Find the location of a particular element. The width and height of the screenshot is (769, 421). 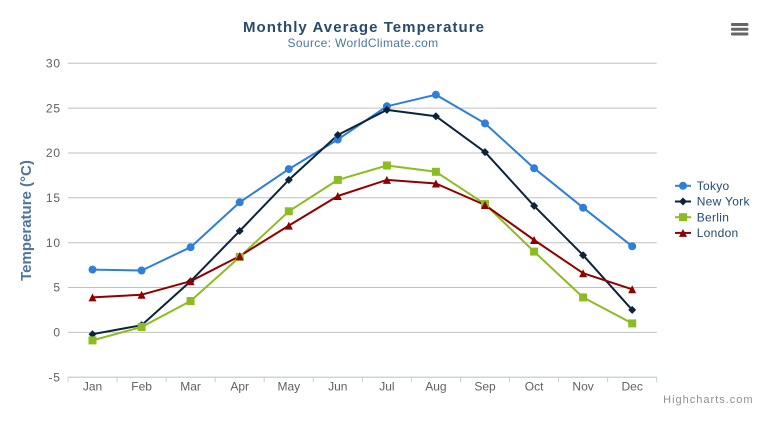

svg-text: Mar is located at coordinates (190, 387).